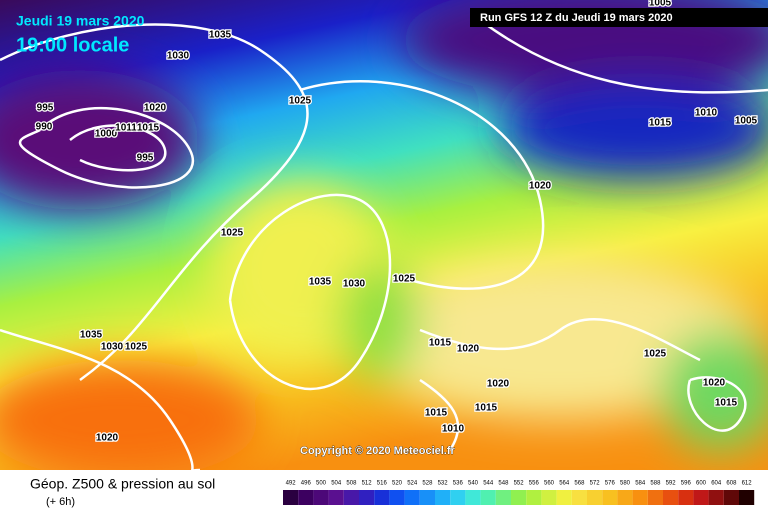 This screenshot has width=768, height=512. I want to click on run-box, so click(619, 17).